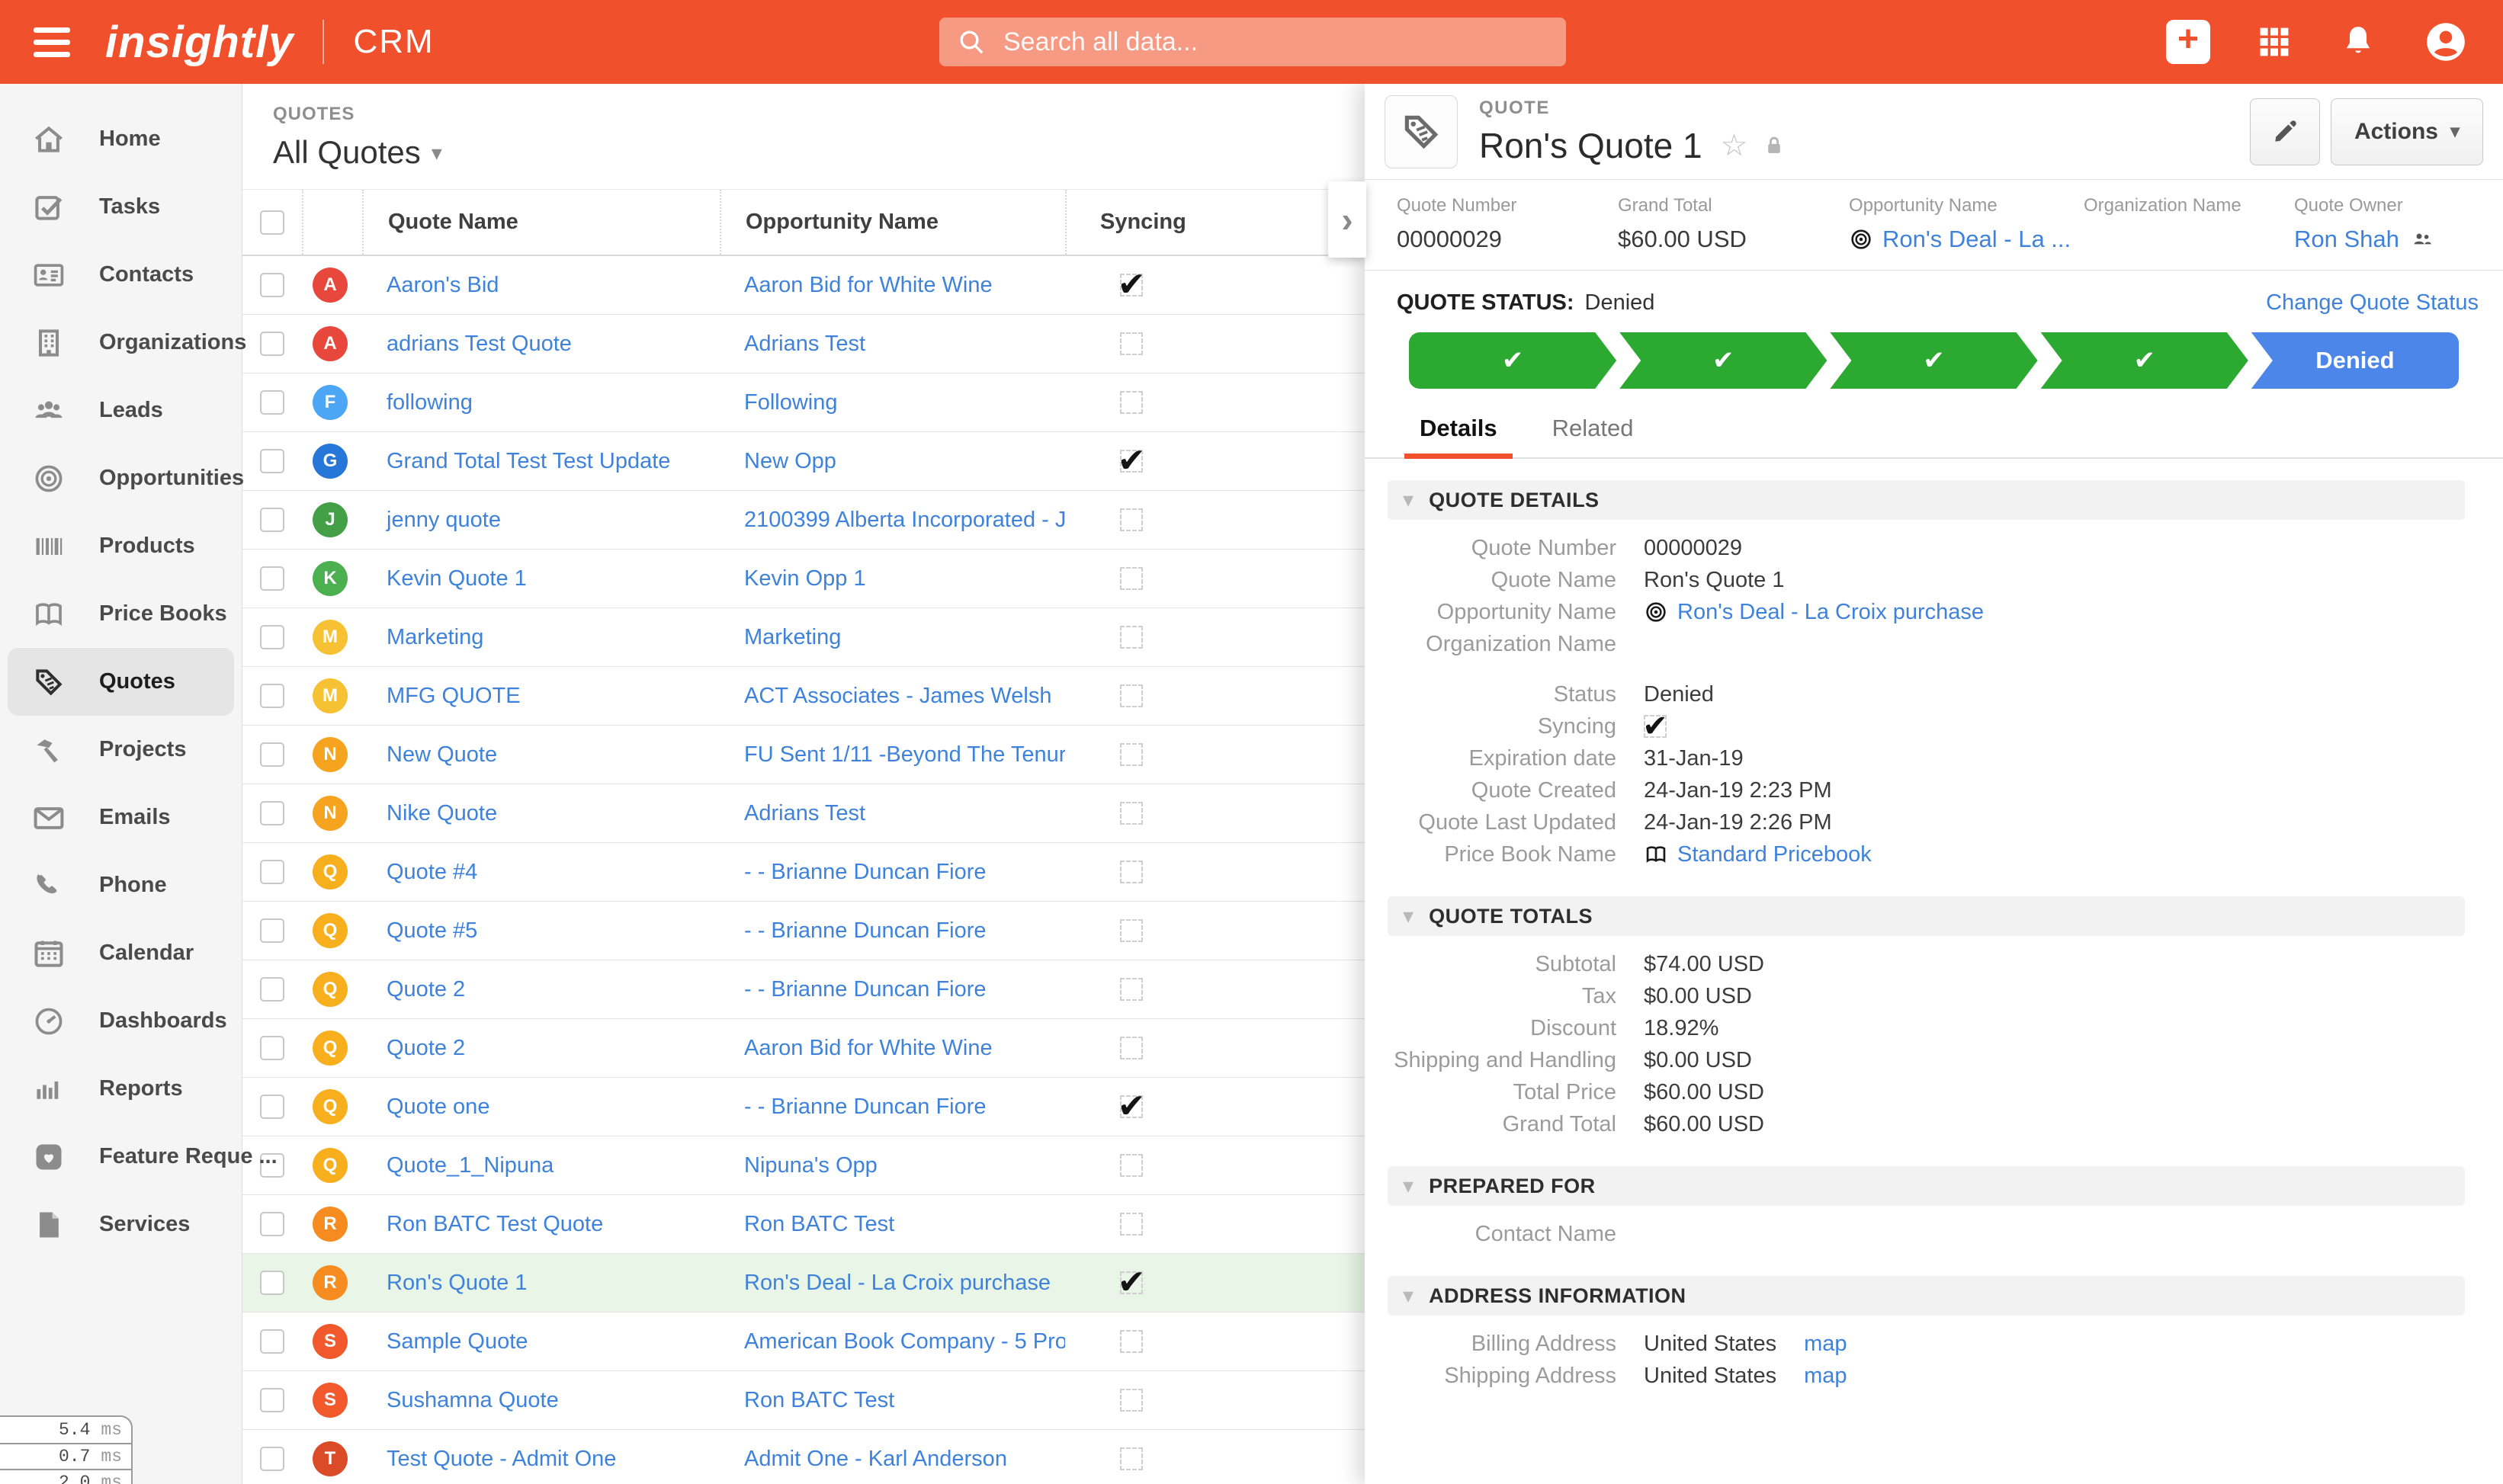 The height and width of the screenshot is (1484, 2503). I want to click on status-step-3: ✔, so click(1933, 360).